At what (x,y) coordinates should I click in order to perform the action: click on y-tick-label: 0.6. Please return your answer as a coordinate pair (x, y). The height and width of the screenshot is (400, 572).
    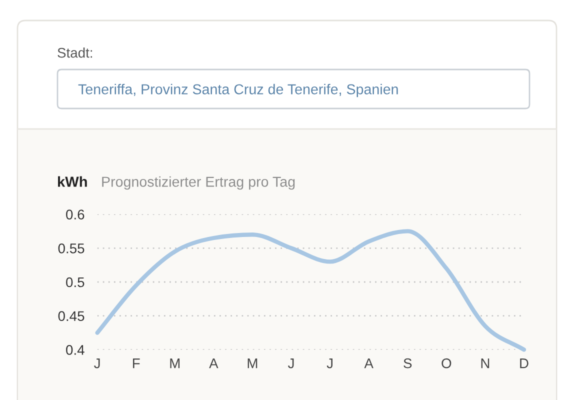
    Looking at the image, I should click on (75, 215).